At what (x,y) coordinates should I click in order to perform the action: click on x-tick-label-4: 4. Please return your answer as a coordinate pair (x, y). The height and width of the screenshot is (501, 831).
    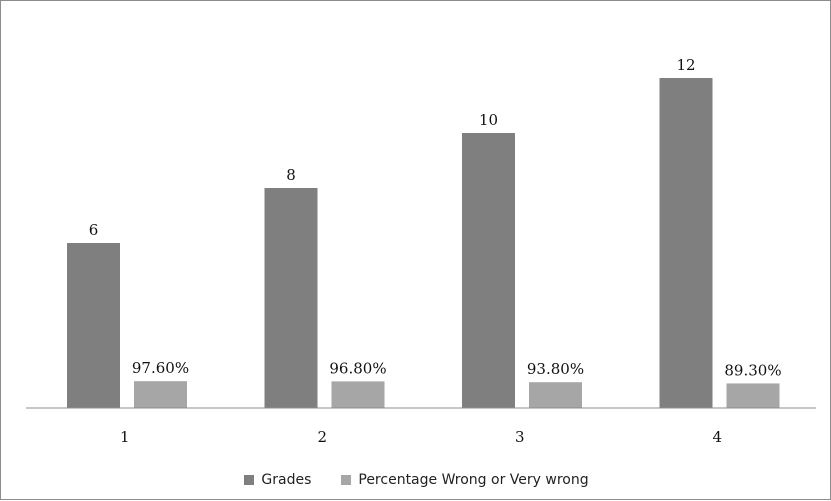
    Looking at the image, I should click on (717, 437).